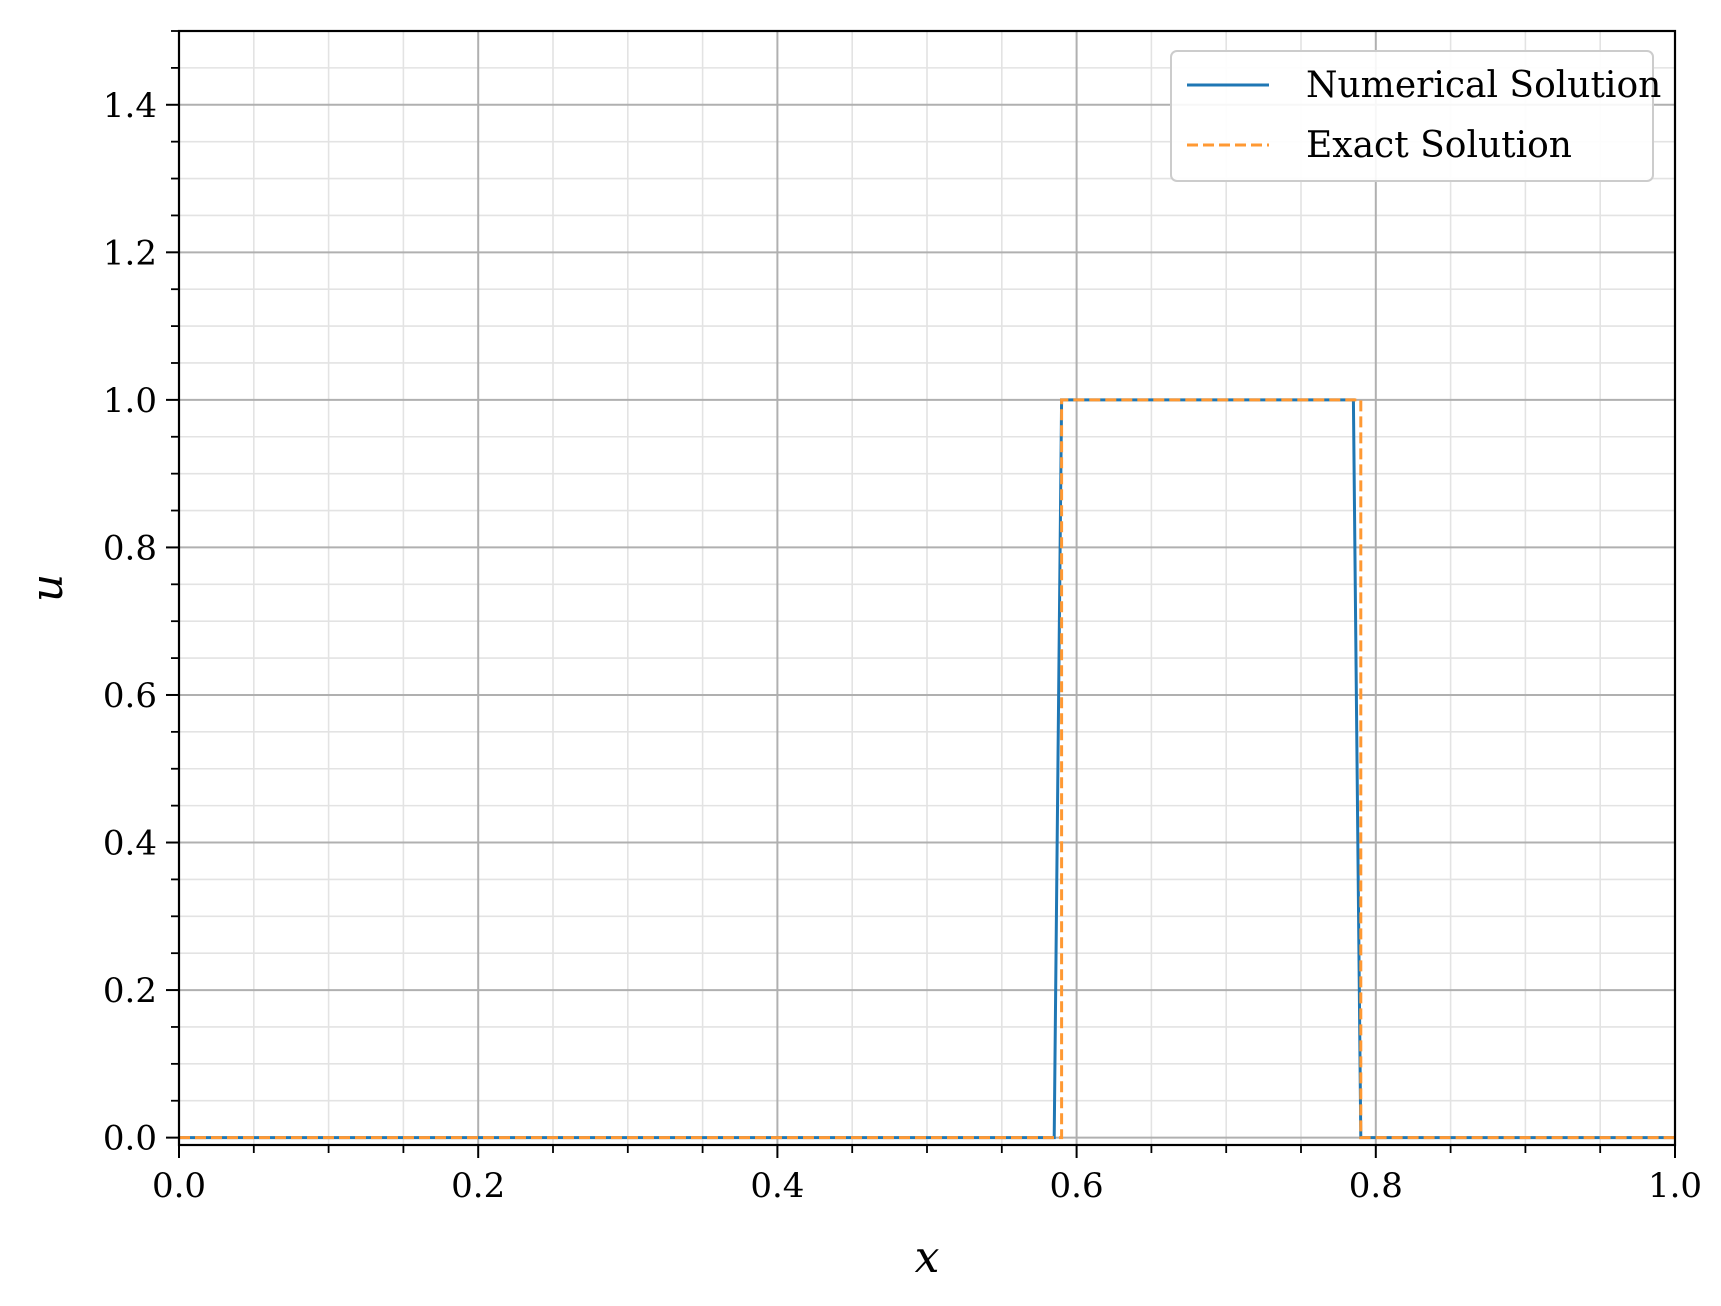 This screenshot has height=1306, width=1721. What do you see at coordinates (130, 1139) in the screenshot?
I see `y-tick-label: 0.0` at bounding box center [130, 1139].